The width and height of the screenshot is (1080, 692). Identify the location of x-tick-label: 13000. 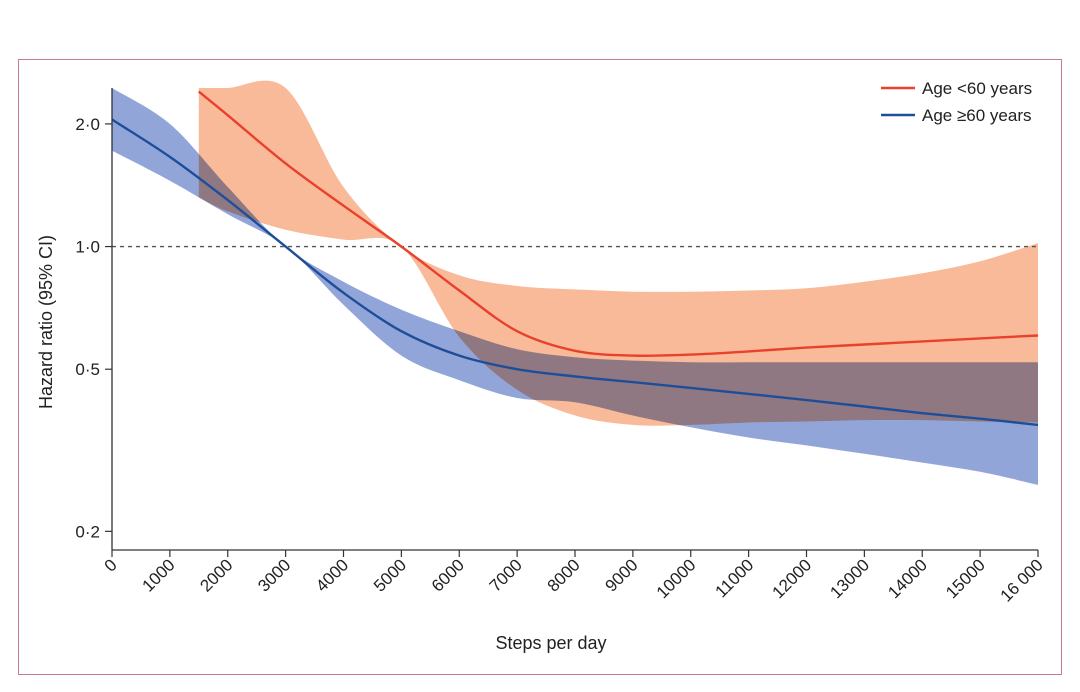
(849, 578).